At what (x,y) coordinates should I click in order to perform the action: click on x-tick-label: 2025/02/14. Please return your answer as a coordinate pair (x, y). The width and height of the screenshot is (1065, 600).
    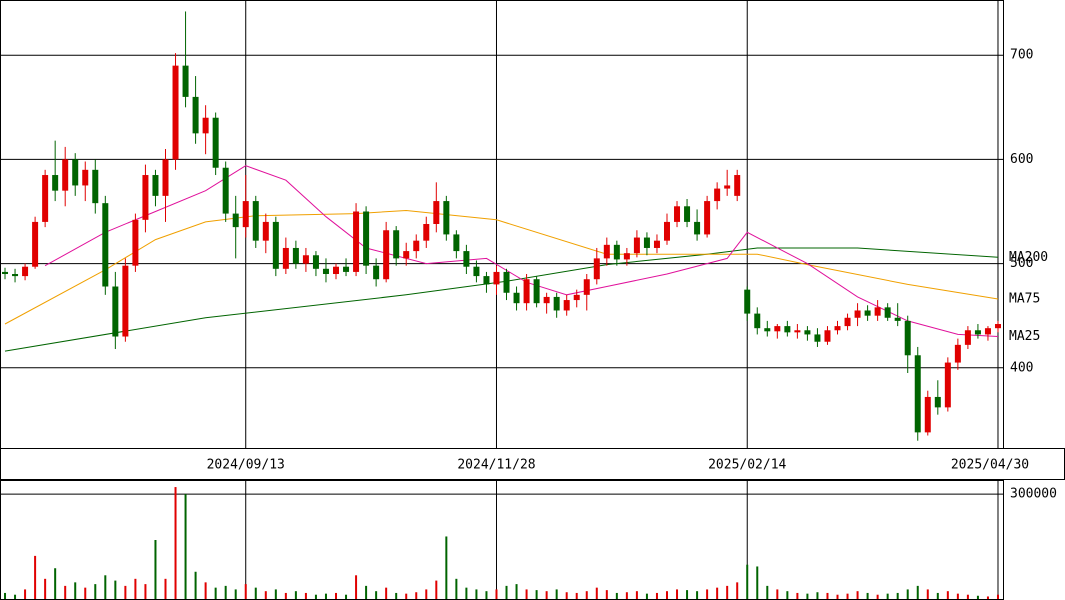
    Looking at the image, I should click on (747, 465).